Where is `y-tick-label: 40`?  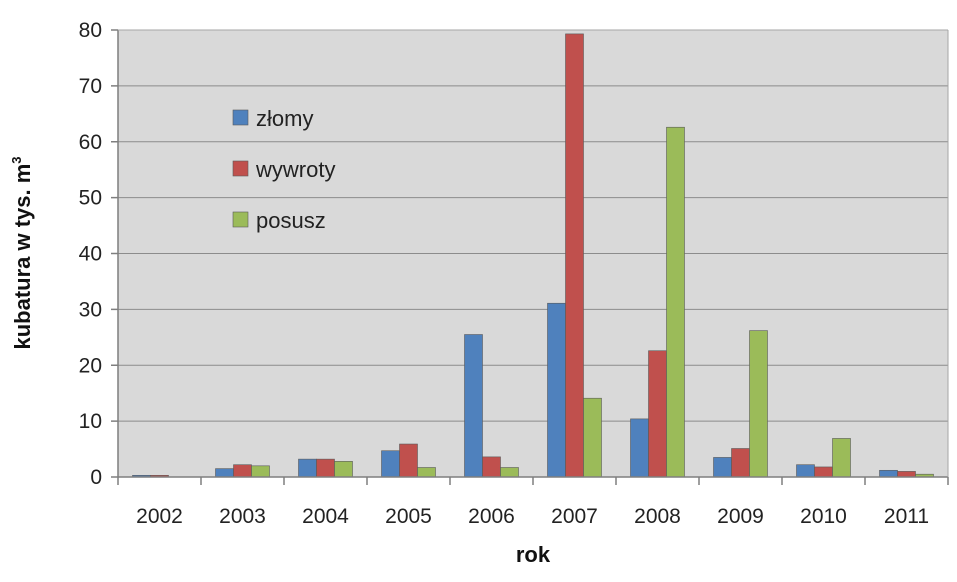
y-tick-label: 40 is located at coordinates (90, 254).